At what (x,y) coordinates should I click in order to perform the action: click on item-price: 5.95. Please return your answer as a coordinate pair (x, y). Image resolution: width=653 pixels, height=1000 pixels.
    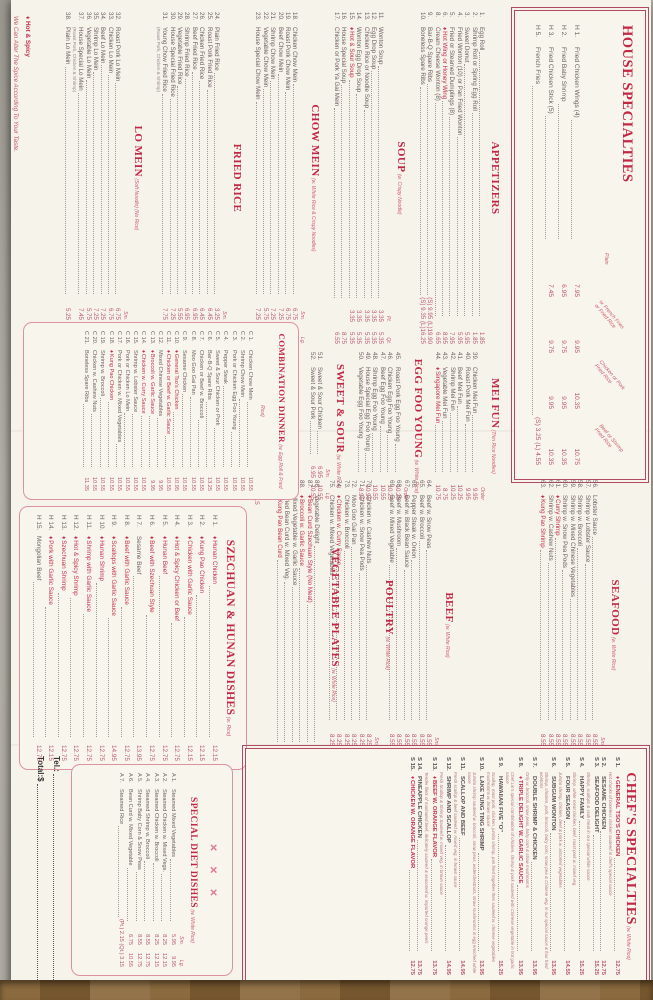
    Looking at the image, I should click on (173, 939).